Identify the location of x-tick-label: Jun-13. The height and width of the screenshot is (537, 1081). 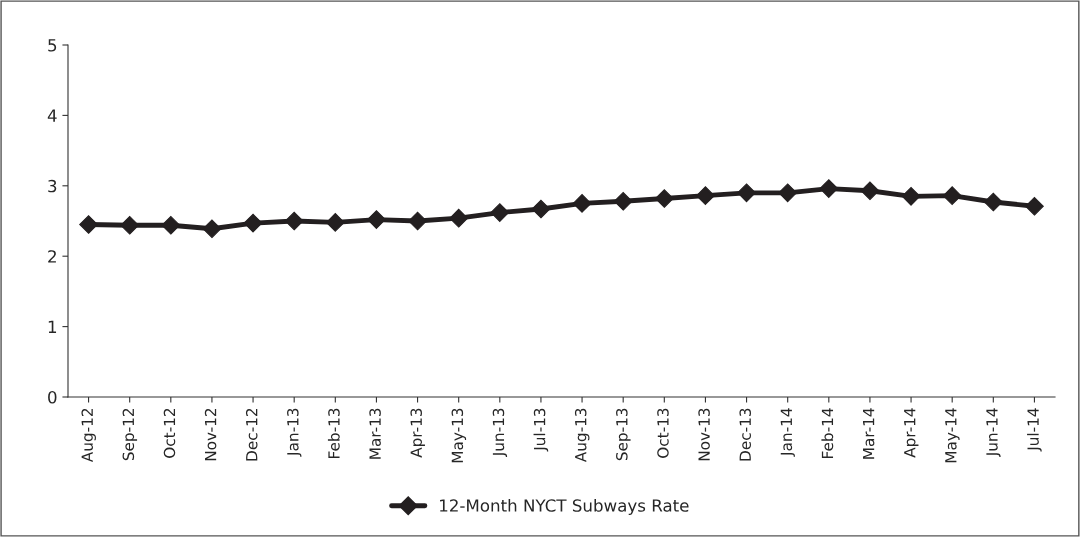
(500, 433).